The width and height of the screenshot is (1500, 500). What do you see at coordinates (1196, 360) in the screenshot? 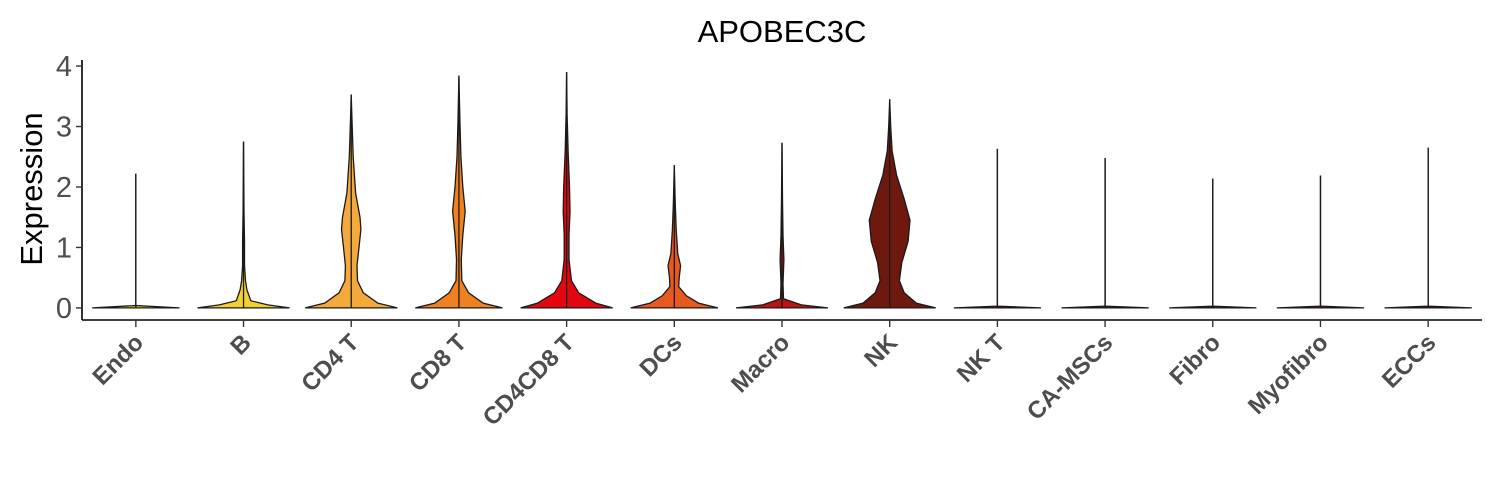
I see `x-tick-label: Fibro` at bounding box center [1196, 360].